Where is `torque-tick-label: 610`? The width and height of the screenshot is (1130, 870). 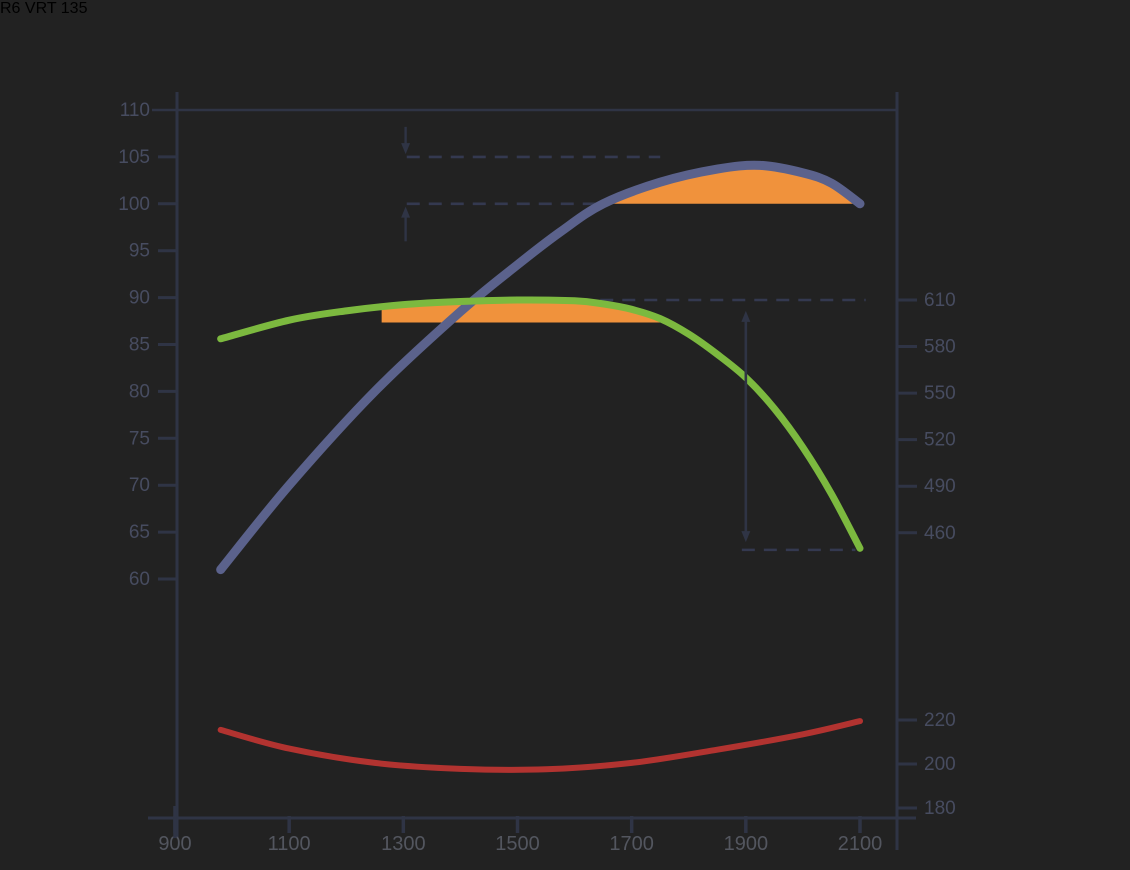 torque-tick-label: 610 is located at coordinates (940, 300).